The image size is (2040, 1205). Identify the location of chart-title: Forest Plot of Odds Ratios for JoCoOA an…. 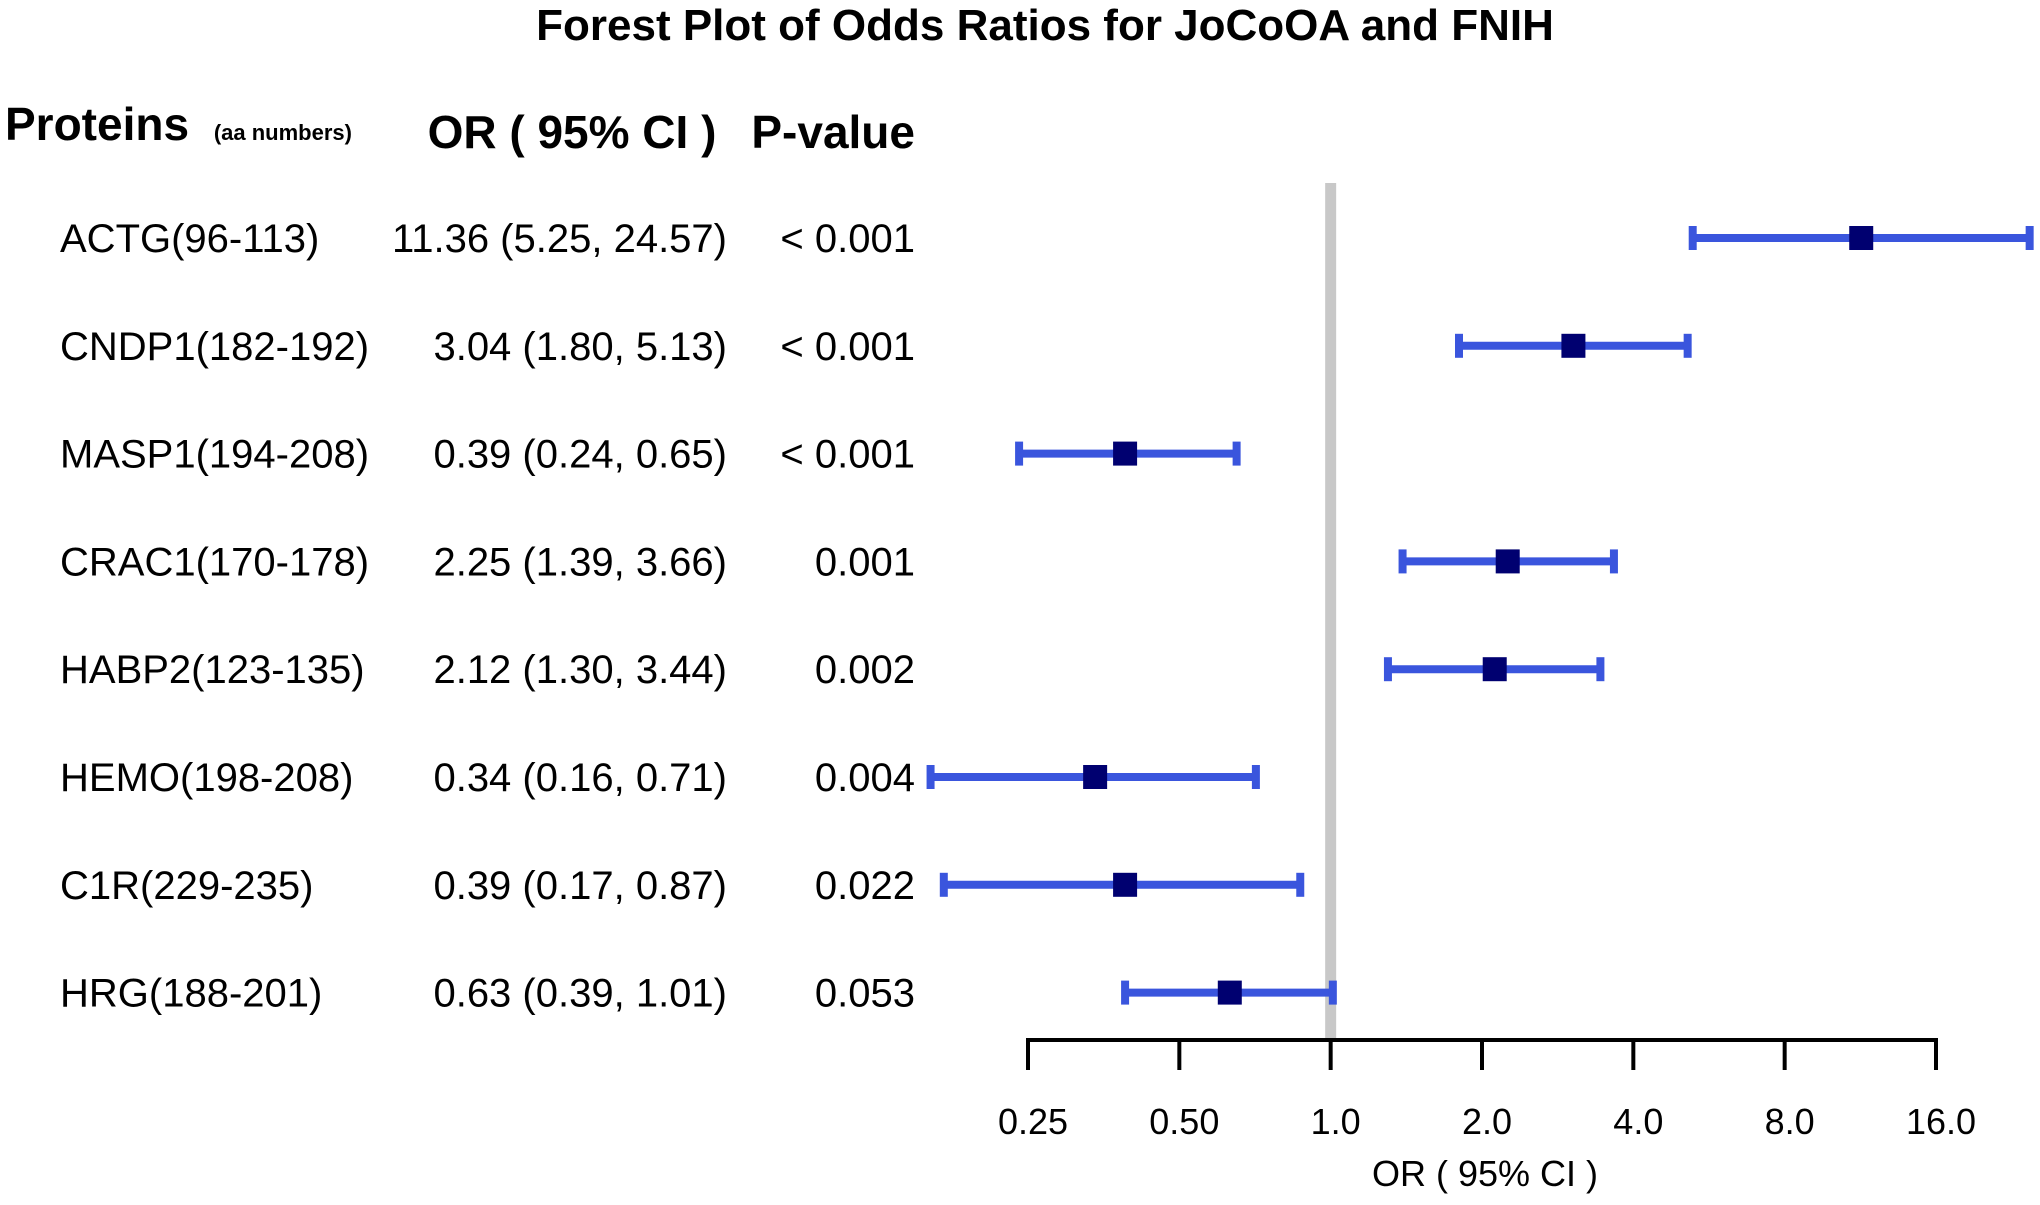
(1045, 25).